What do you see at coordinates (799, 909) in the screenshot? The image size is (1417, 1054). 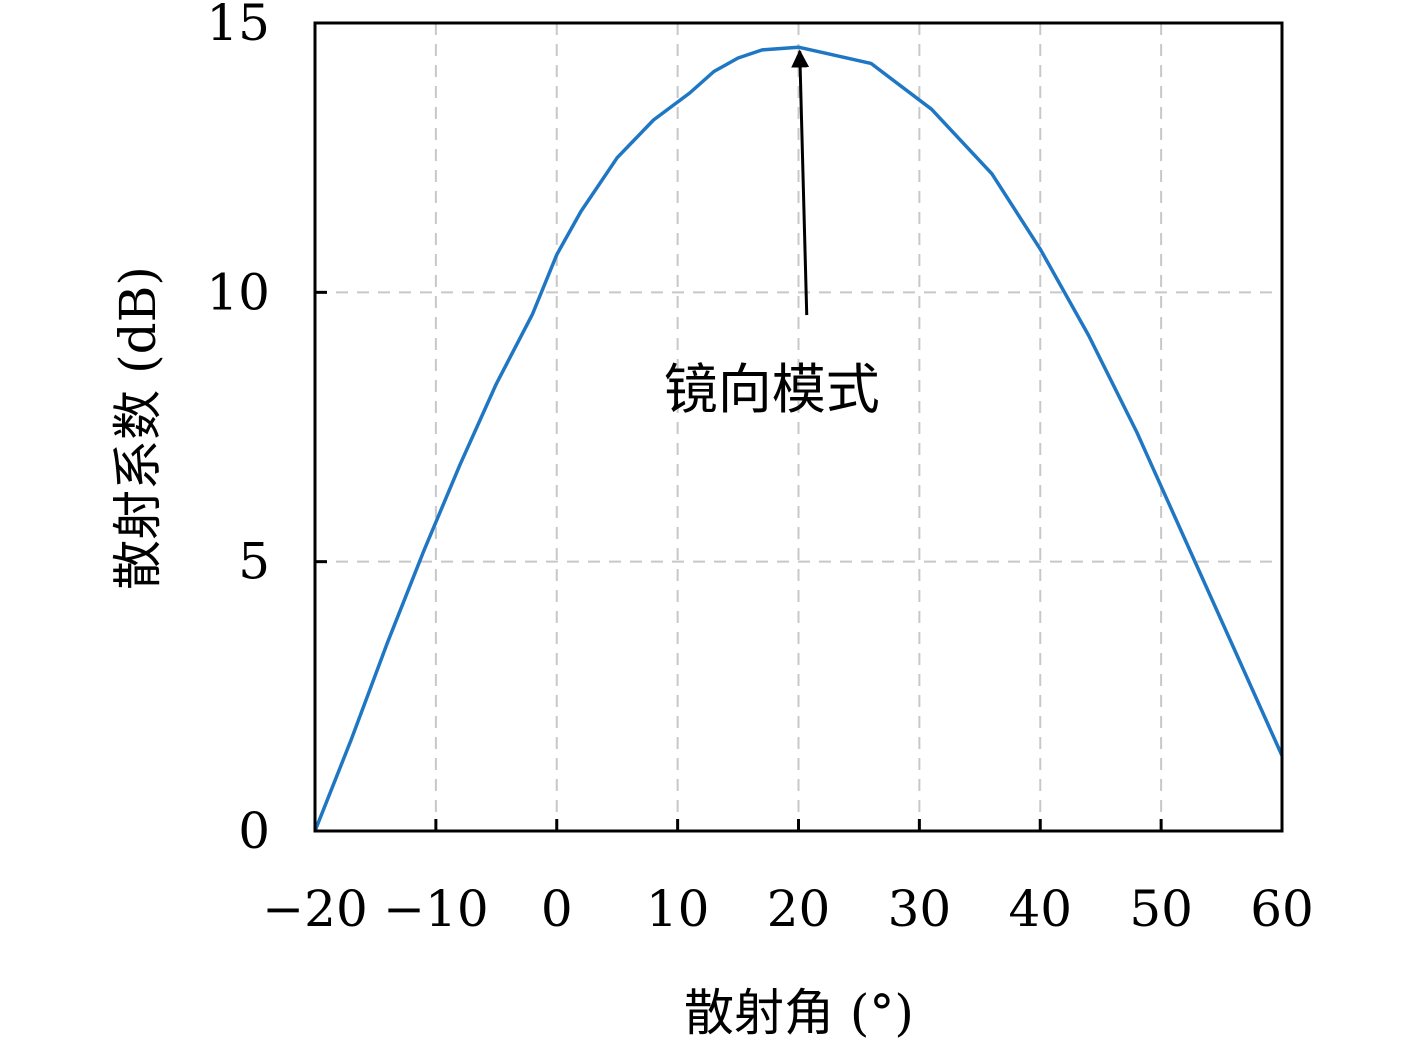 I see `x-tick-label: 20` at bounding box center [799, 909].